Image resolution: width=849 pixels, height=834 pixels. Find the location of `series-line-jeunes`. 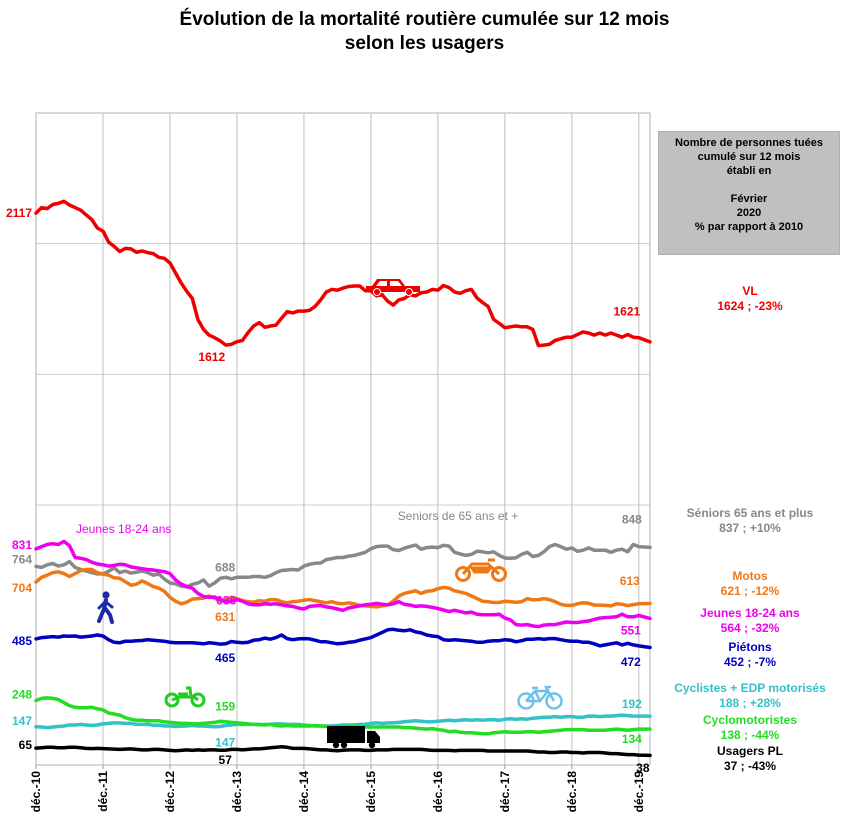

series-line-jeunes is located at coordinates (343, 584).